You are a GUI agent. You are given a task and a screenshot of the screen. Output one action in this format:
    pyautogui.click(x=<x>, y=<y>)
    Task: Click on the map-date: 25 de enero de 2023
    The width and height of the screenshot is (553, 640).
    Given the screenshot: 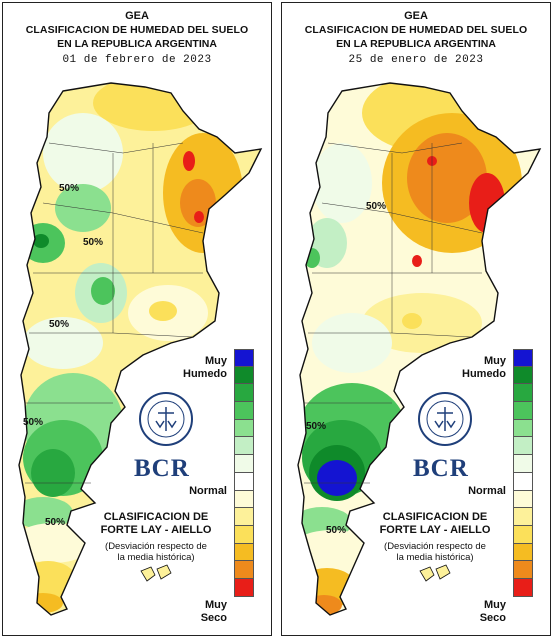 What is the action you would take?
    pyautogui.click(x=416, y=60)
    